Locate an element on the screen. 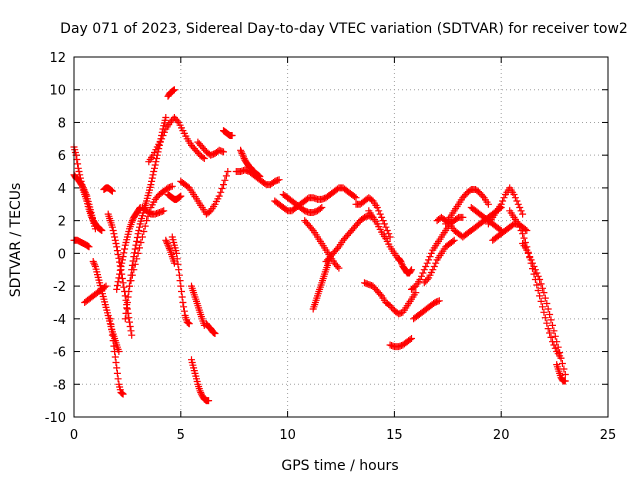 This screenshot has width=640, height=480. y-tick-label: 4 is located at coordinates (62, 189).